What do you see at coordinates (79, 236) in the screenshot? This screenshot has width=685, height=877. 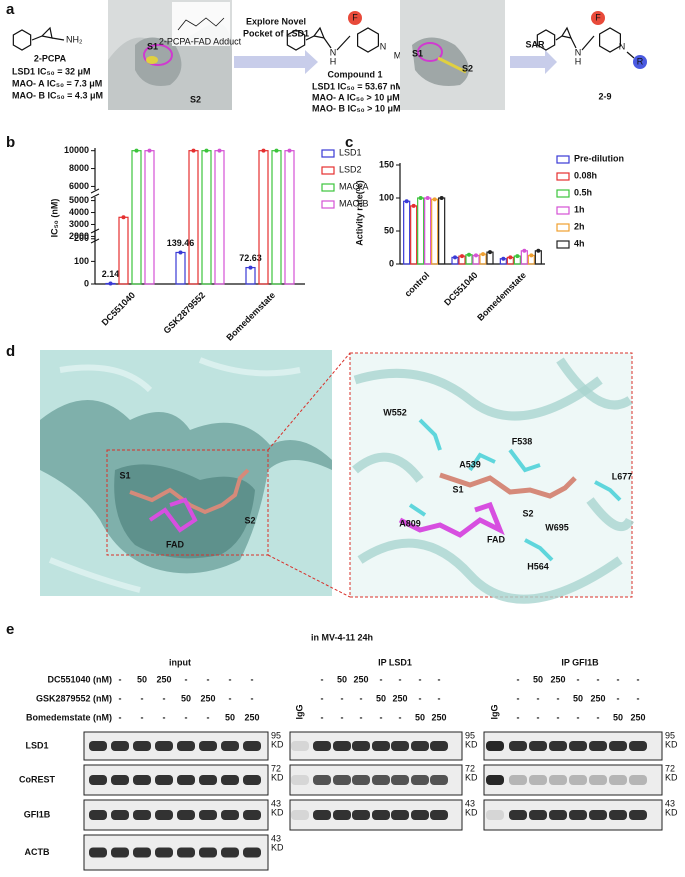 I see `y-tick-label: 2000` at bounding box center [79, 236].